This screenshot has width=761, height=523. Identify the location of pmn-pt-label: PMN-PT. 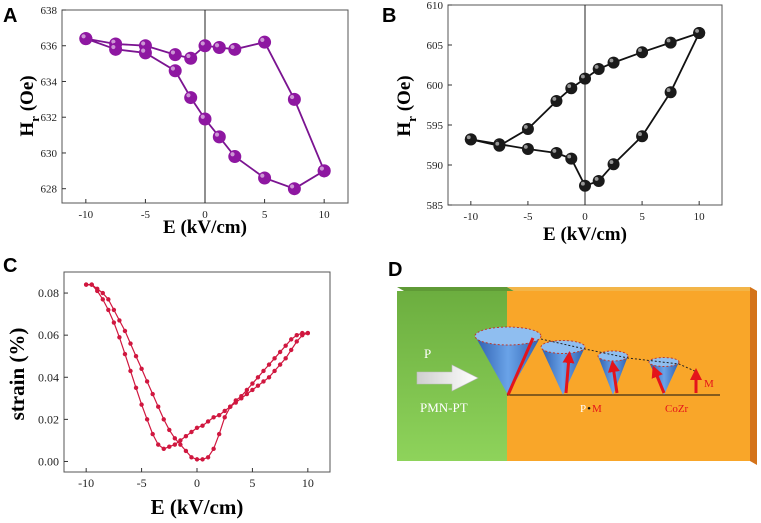
(444, 407).